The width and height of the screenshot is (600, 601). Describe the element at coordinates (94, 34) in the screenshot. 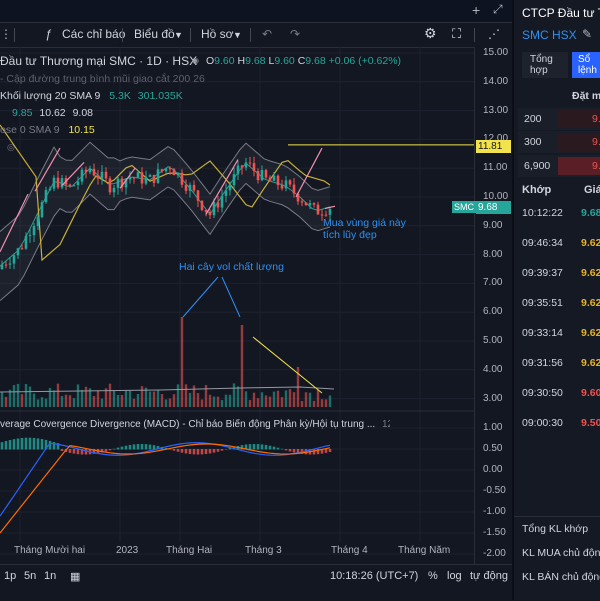

I see `indicators-button: Các chỉ báo` at that location.